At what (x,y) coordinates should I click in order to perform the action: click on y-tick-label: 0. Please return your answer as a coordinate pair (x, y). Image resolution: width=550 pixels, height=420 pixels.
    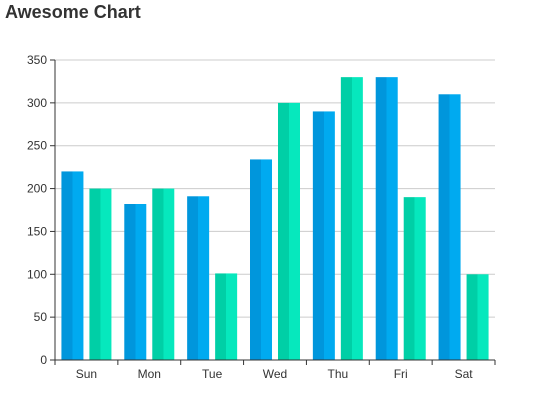
    Looking at the image, I should click on (43, 360).